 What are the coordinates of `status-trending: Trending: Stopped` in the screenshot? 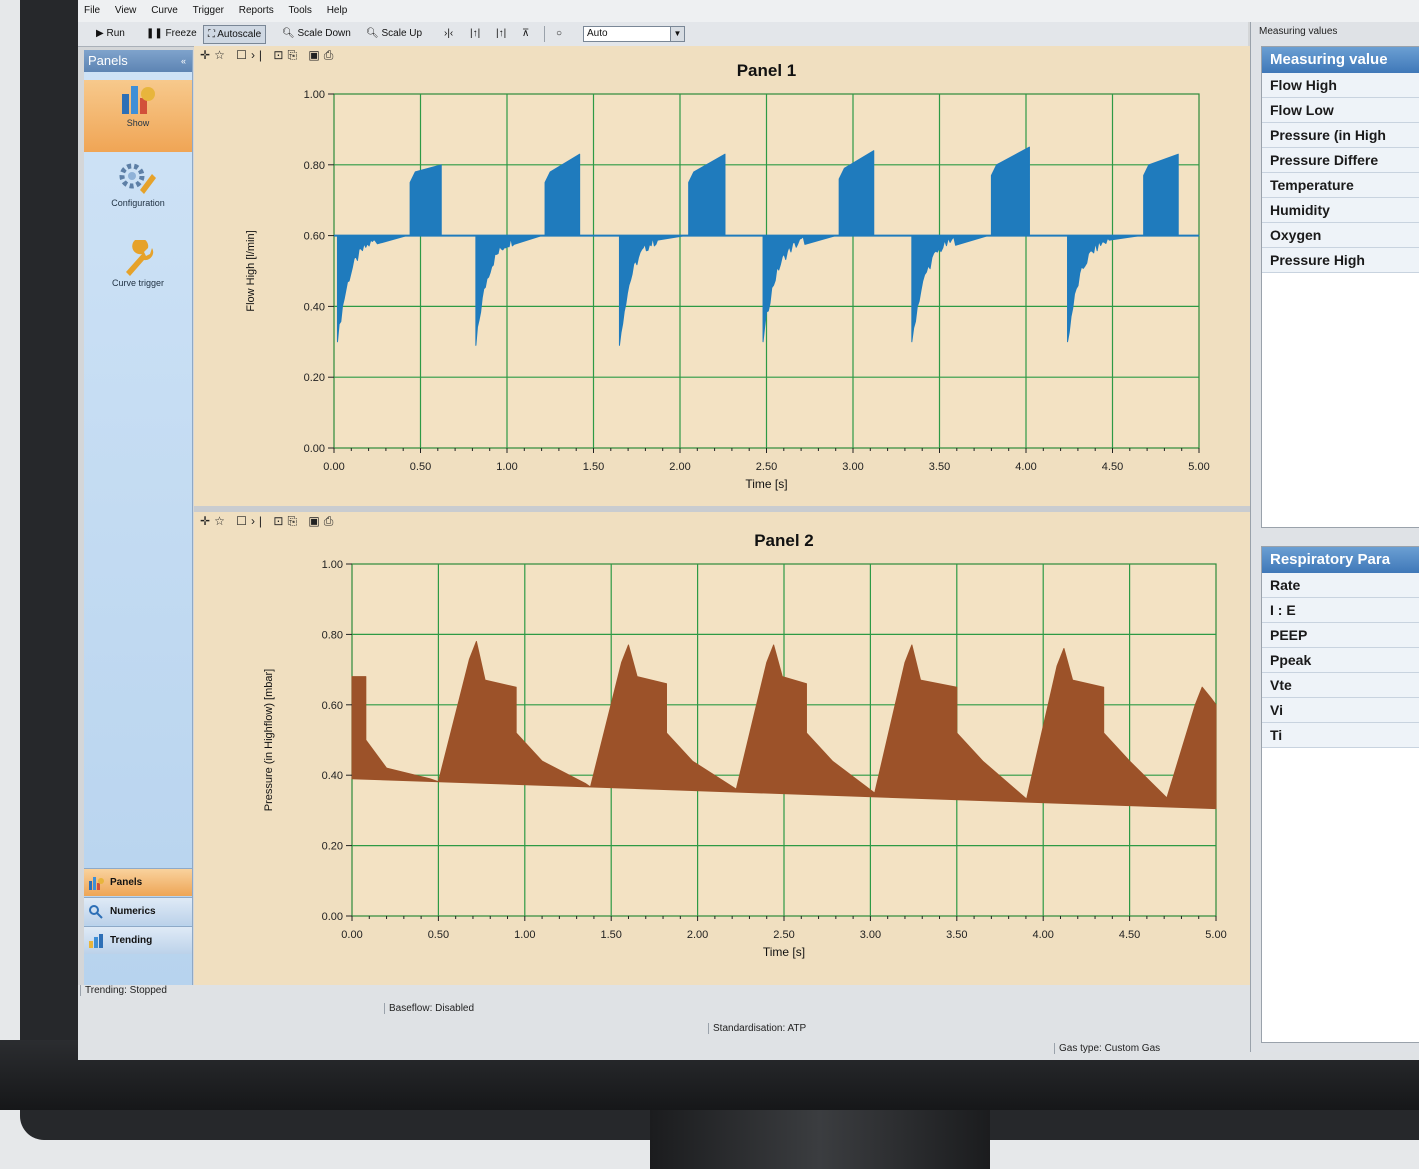 It's located at (123, 990).